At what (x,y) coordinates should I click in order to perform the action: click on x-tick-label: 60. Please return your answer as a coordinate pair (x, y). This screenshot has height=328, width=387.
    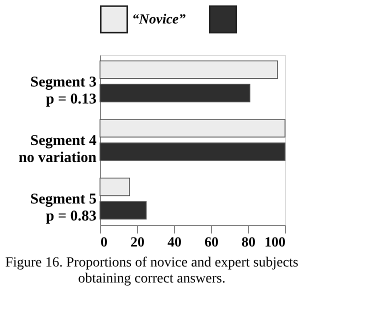
    Looking at the image, I should click on (211, 243).